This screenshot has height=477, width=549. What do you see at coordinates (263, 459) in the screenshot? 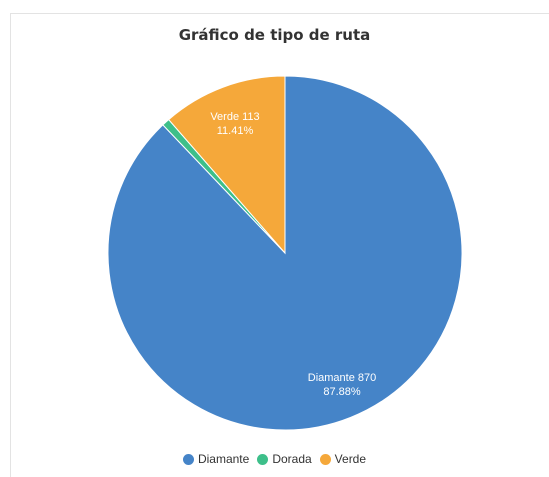
I see `legend-swatch-dorada` at bounding box center [263, 459].